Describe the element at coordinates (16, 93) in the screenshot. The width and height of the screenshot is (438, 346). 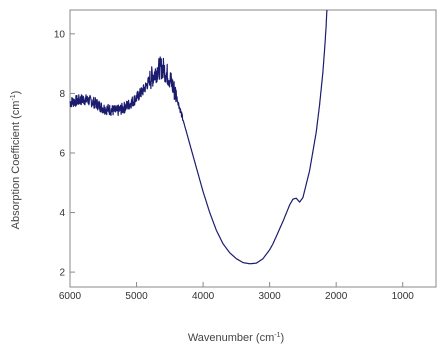
I see `y-axis-unit-close: )` at that location.